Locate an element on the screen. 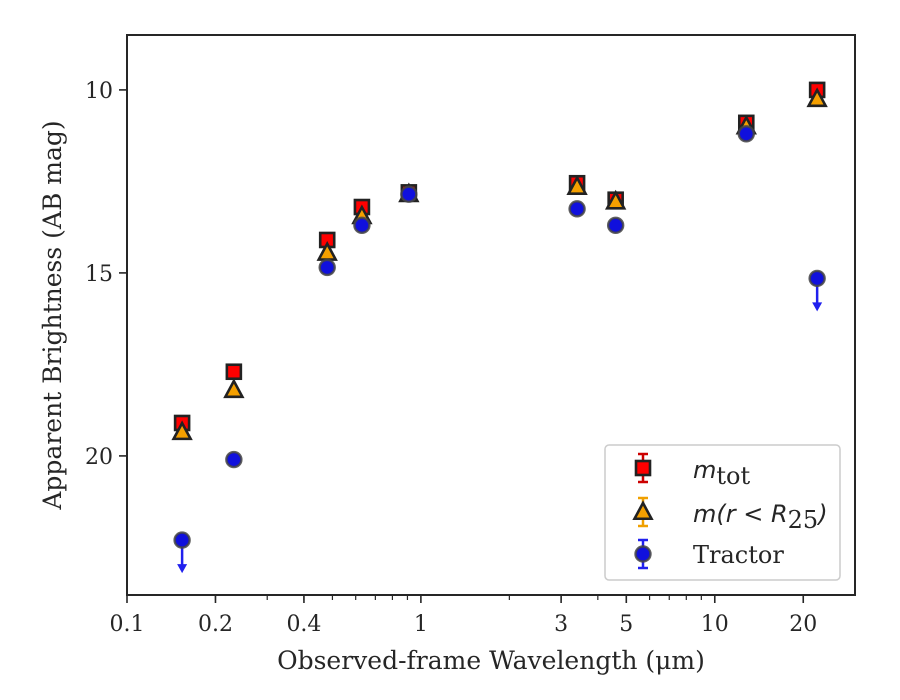 This screenshot has width=900, height=700. x-tick-label-2: 0.4 is located at coordinates (303, 624).